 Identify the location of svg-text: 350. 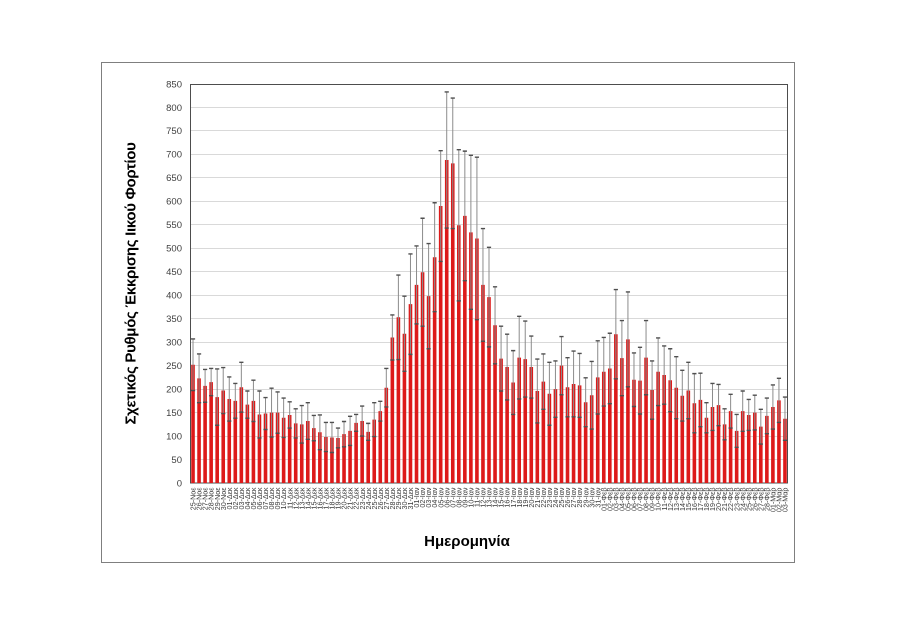
(174, 319).